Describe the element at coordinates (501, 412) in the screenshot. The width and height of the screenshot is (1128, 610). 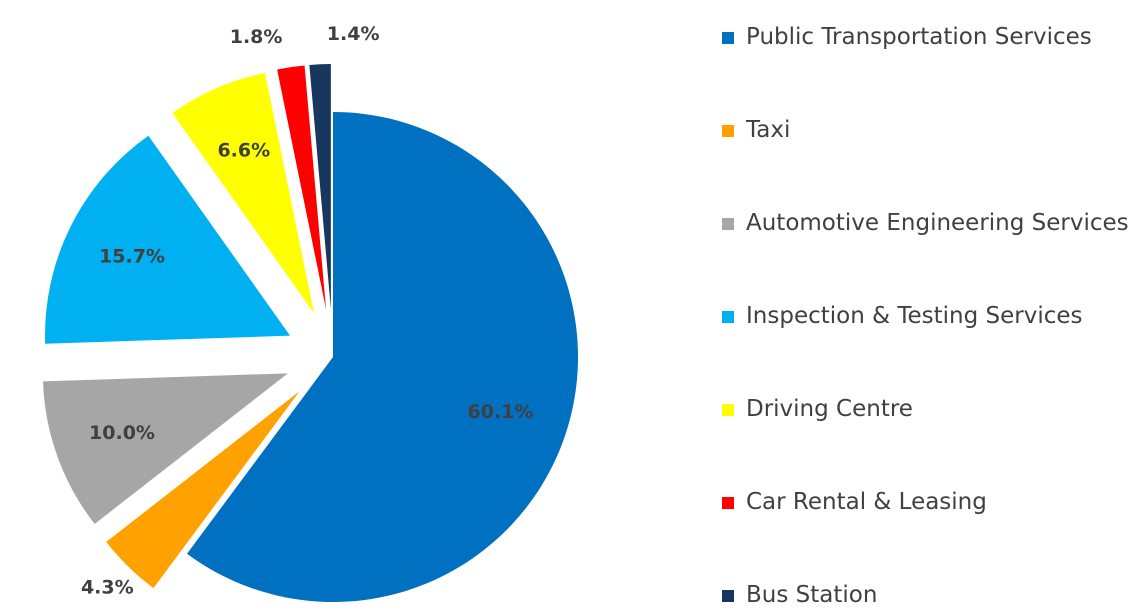
I see `data-label: 60.1%` at that location.